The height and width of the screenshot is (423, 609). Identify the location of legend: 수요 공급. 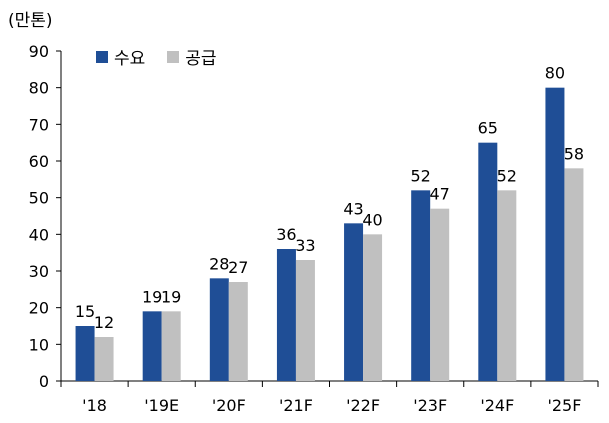
(167, 56).